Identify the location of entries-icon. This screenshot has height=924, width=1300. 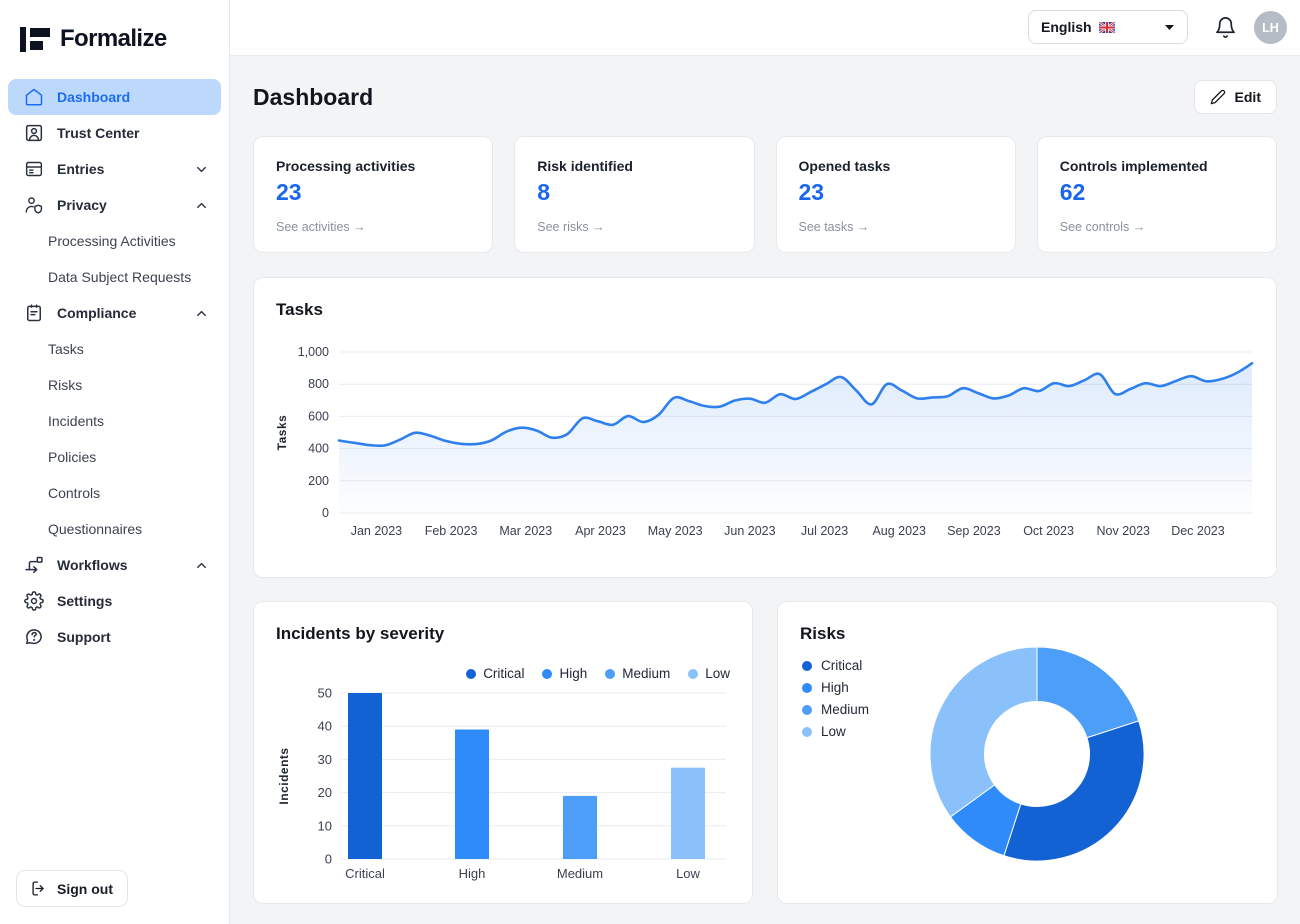
(34, 169).